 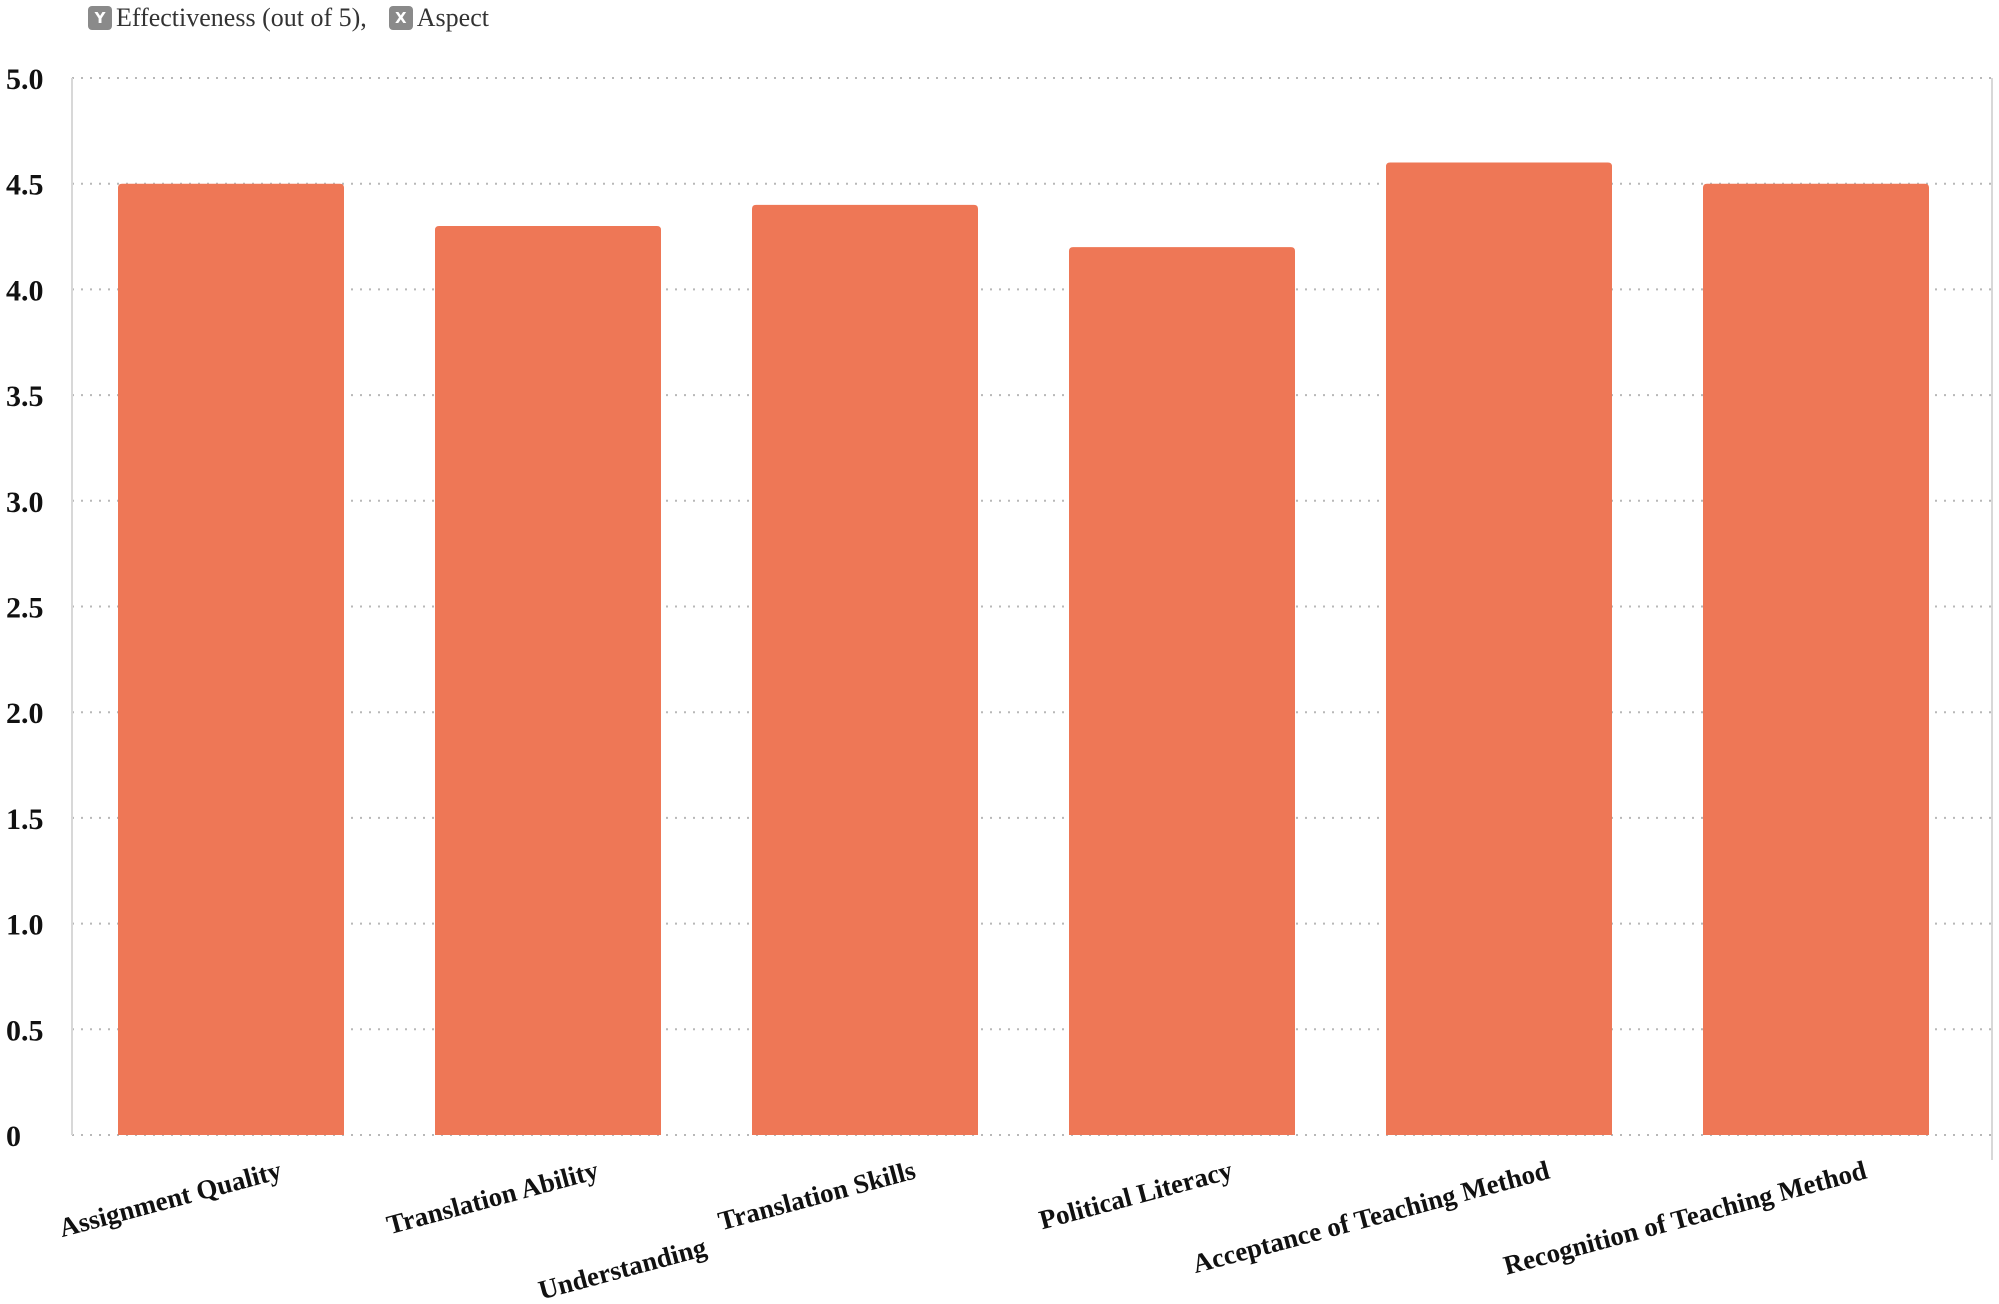 I want to click on x-category-label: Acceptance of Teaching Method, so click(x=1370, y=1217).